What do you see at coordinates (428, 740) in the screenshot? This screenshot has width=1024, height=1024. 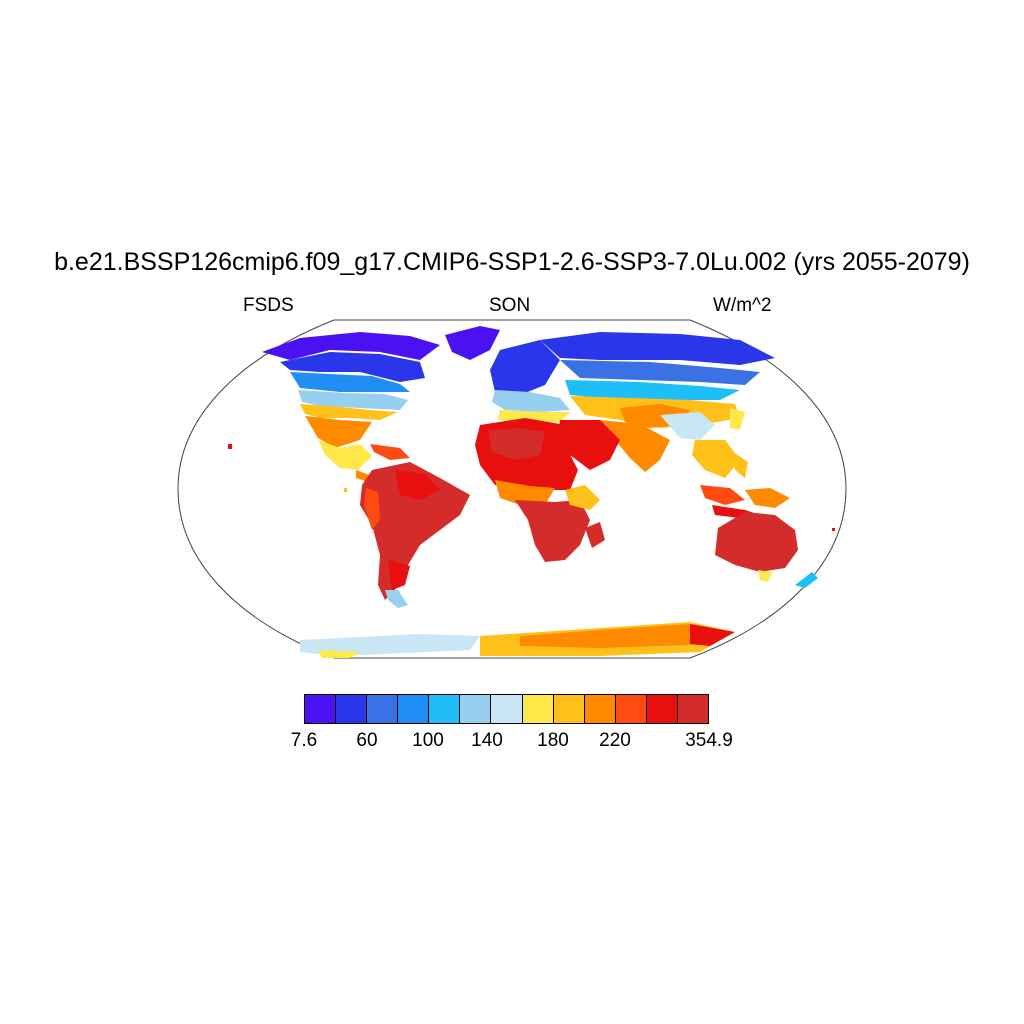 I see `colorbar-tick-label: 100` at bounding box center [428, 740].